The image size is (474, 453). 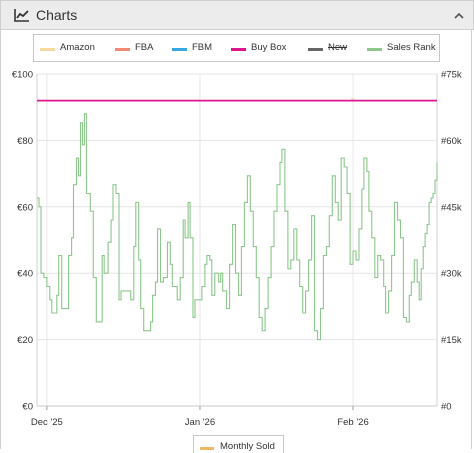 I want to click on legend-label: FBM, so click(x=202, y=47).